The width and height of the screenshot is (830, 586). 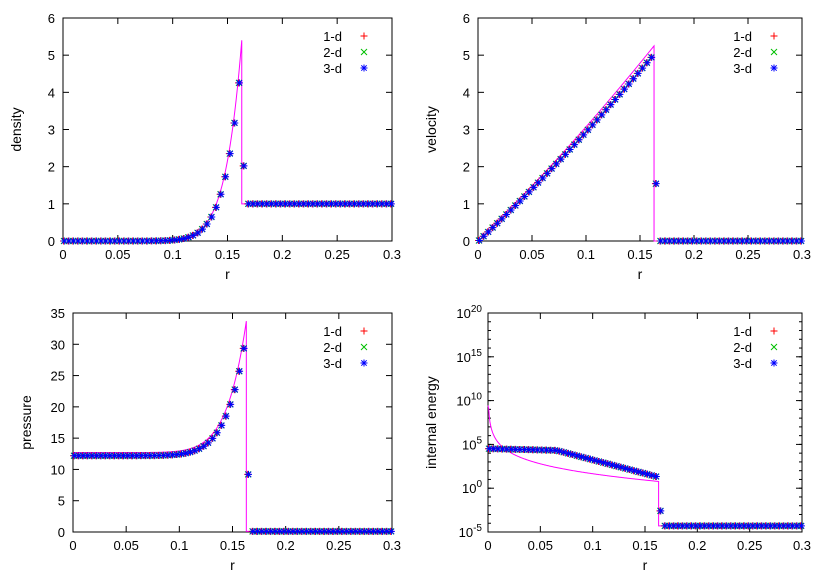 I want to click on y-tick-label: 30, so click(x=58, y=344).